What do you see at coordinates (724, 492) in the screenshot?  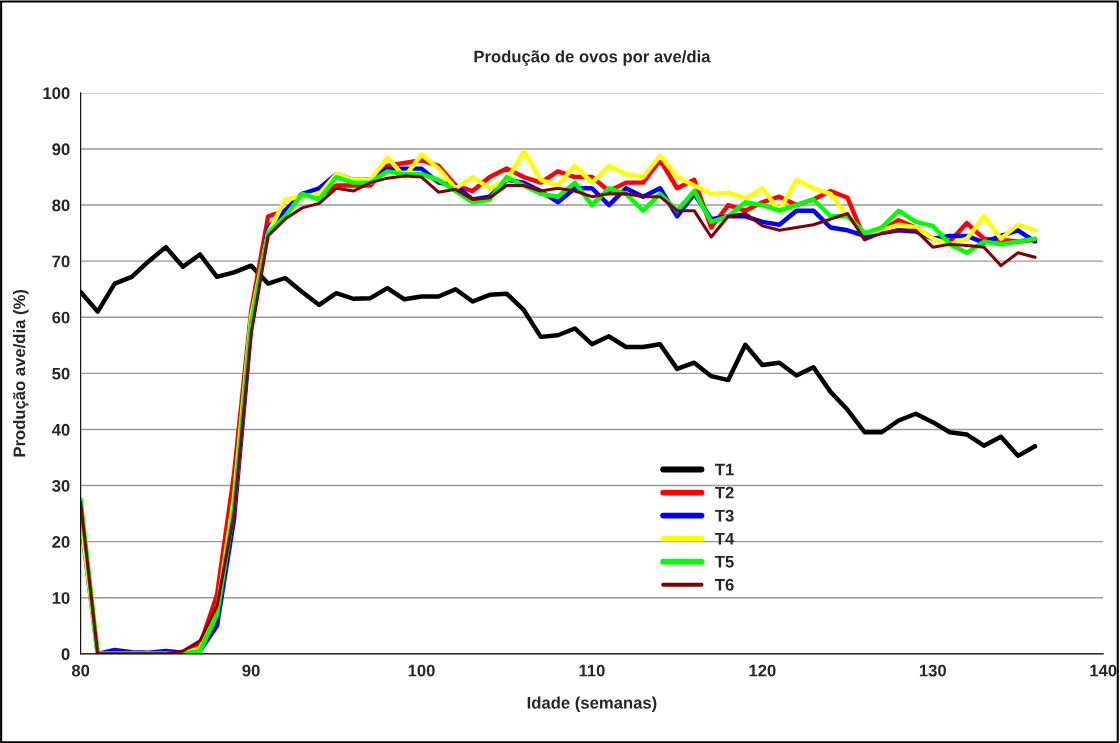 I see `legend-label: T2` at bounding box center [724, 492].